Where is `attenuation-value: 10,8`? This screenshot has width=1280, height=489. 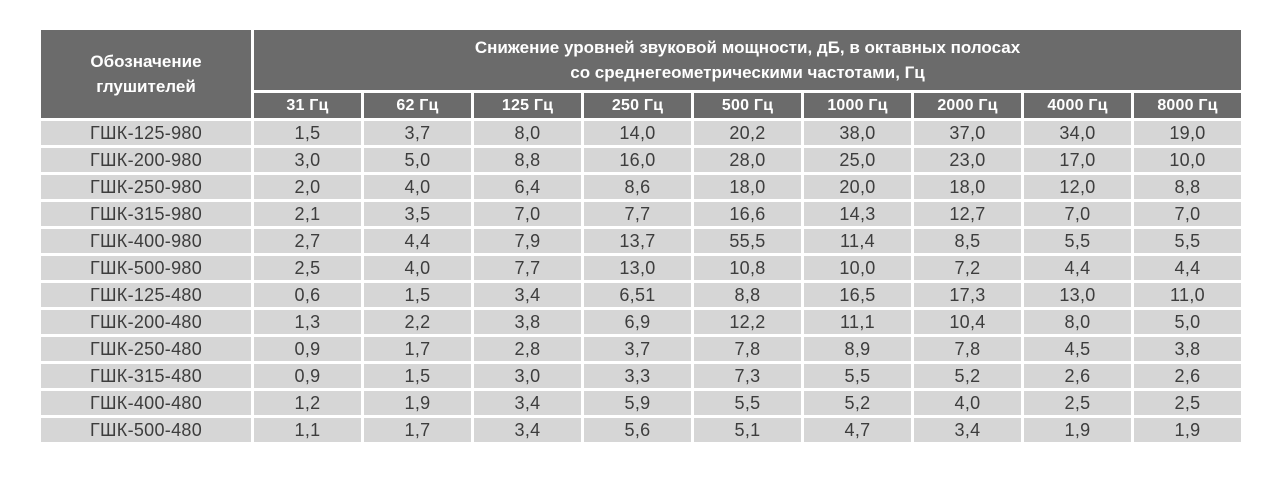
attenuation-value: 10,8 is located at coordinates (747, 268).